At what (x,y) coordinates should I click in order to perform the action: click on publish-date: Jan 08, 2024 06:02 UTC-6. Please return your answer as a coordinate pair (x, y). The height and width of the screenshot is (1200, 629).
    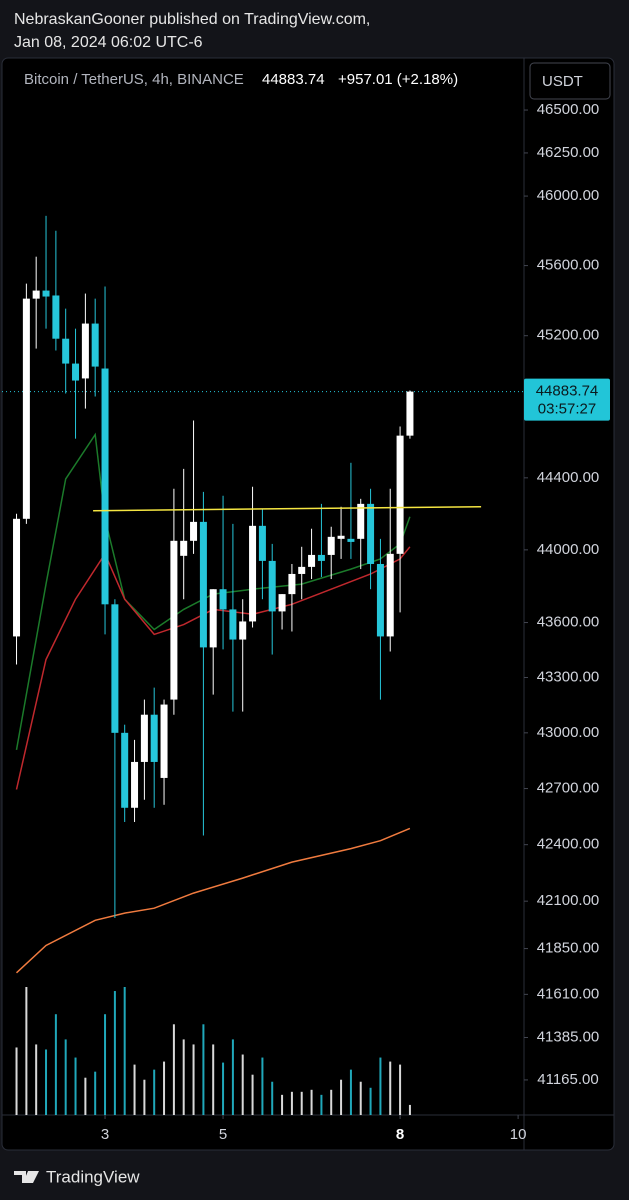
    Looking at the image, I should click on (108, 42).